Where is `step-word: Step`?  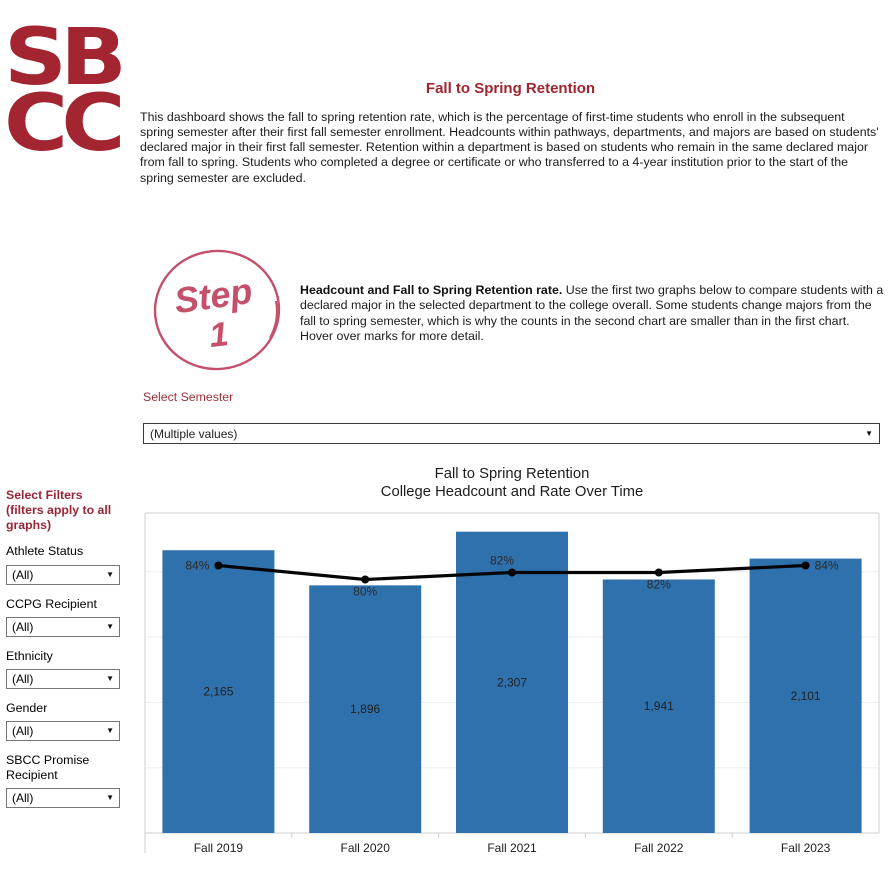
step-word: Step is located at coordinates (213, 295).